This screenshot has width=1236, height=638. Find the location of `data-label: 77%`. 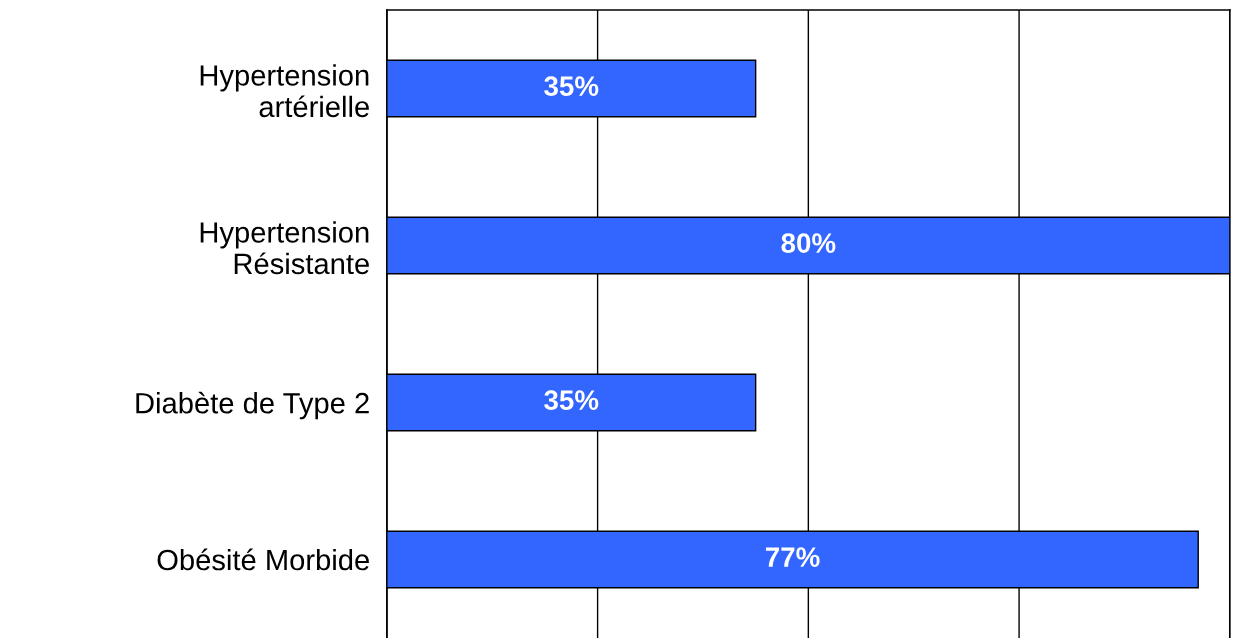

data-label: 77% is located at coordinates (792, 557).